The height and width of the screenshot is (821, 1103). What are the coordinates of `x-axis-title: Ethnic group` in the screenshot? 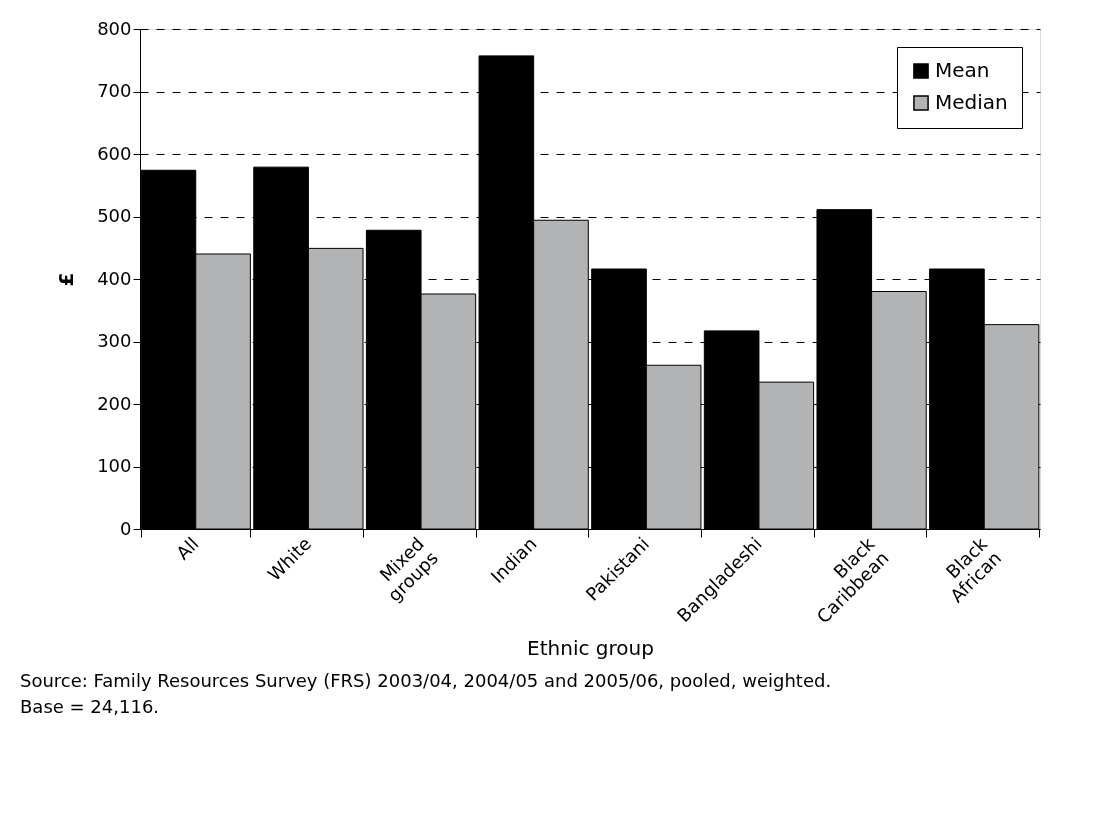 It's located at (590, 648).